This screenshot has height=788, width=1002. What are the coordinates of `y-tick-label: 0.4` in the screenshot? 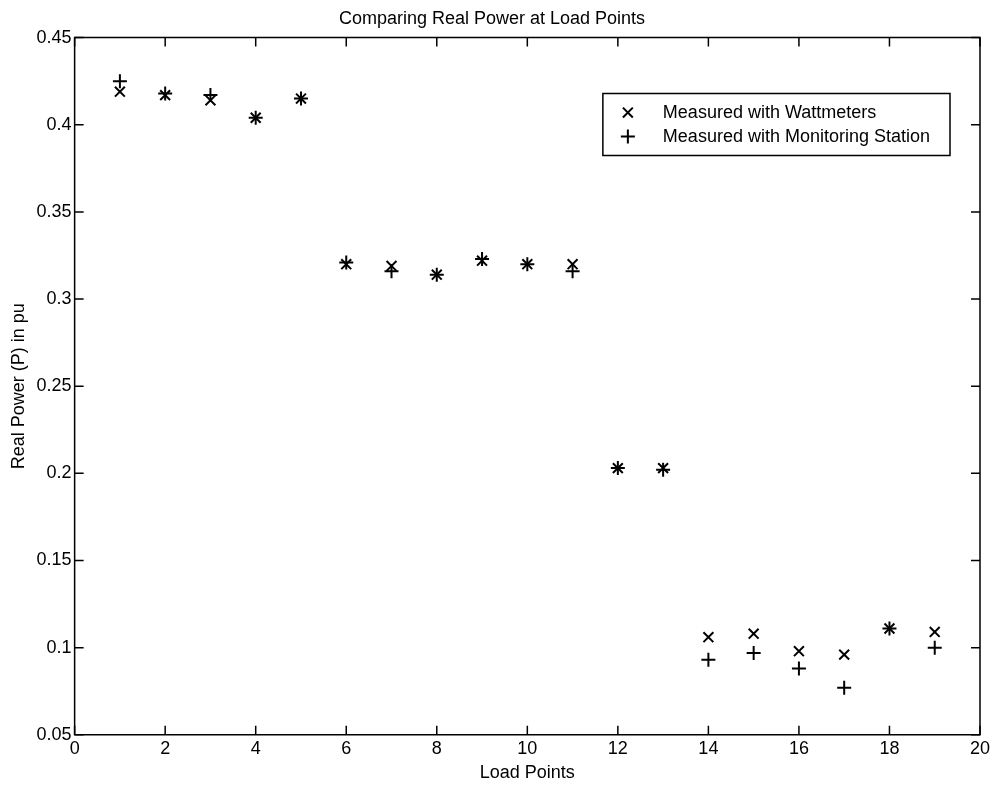 It's located at (59, 123).